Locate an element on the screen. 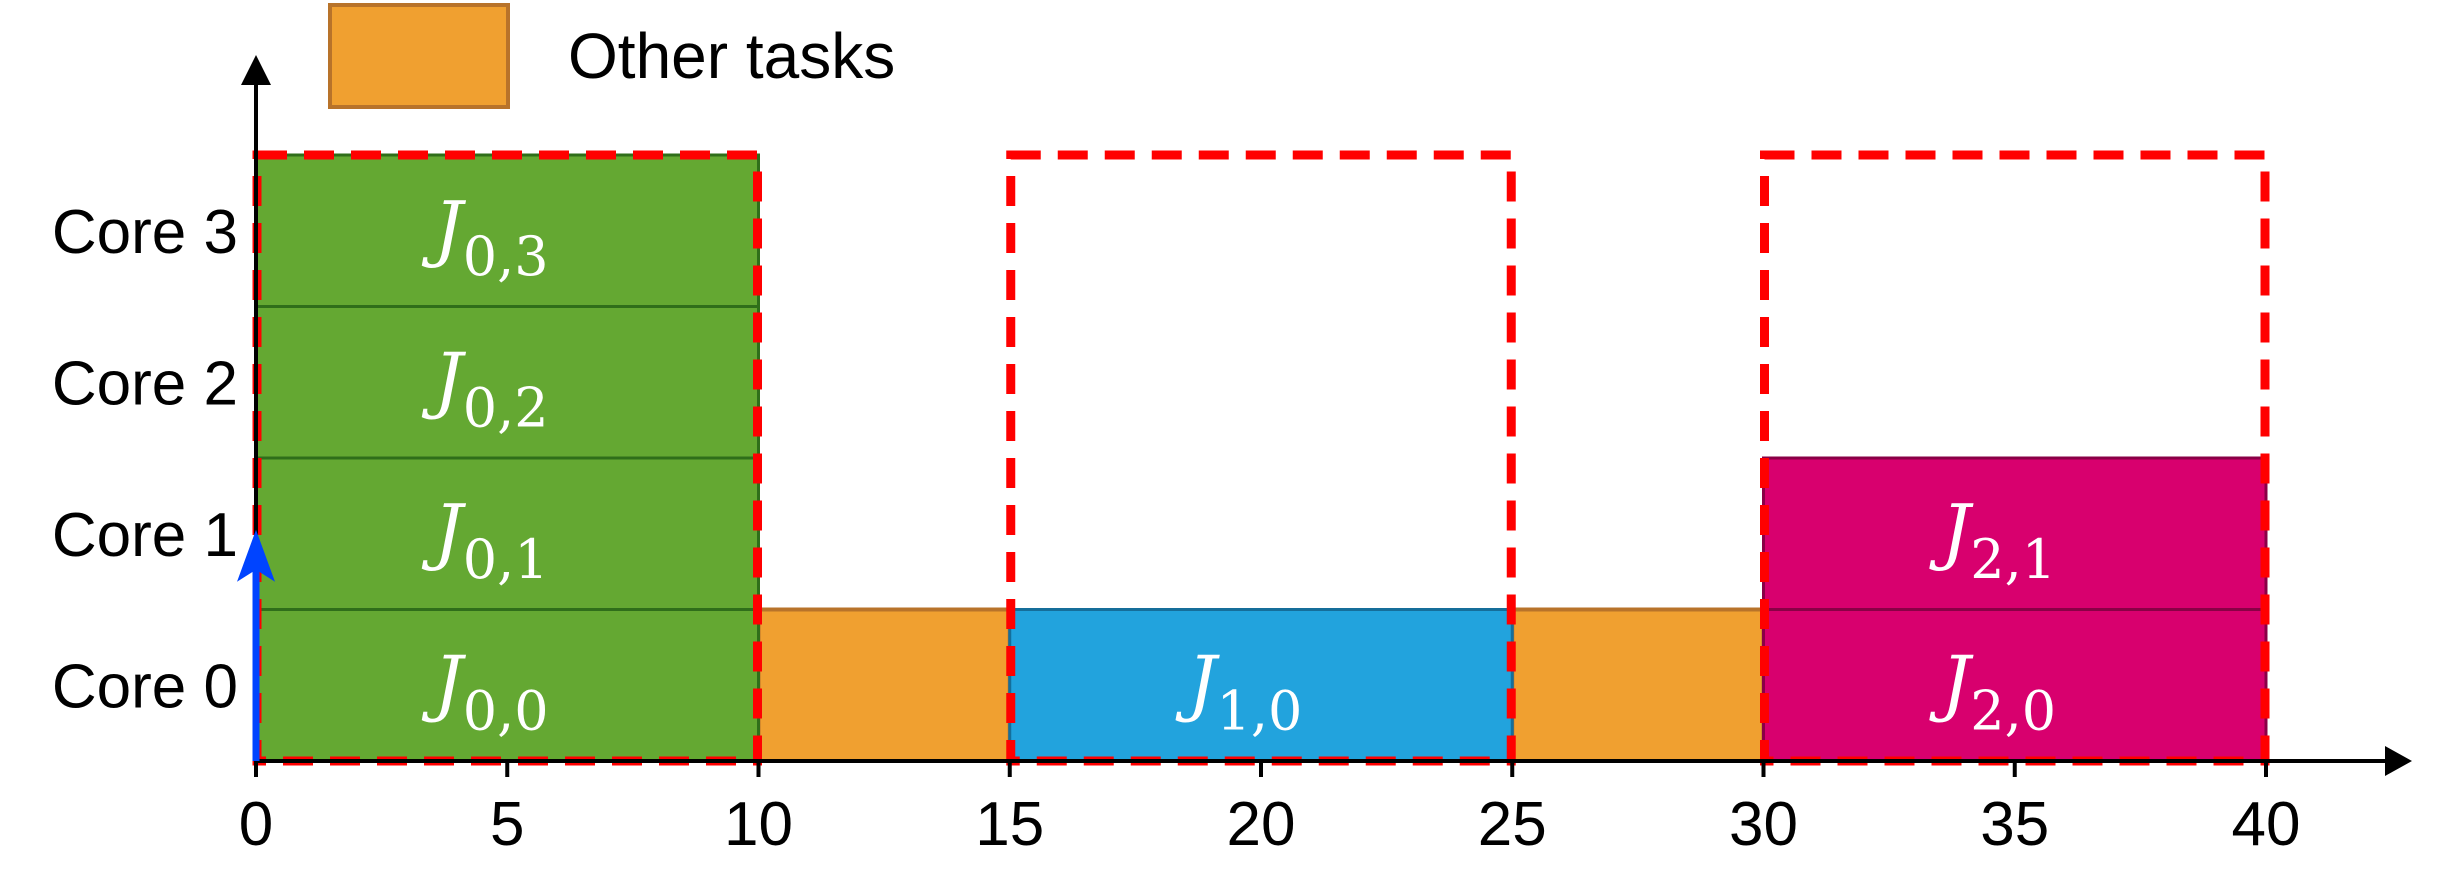 The height and width of the screenshot is (884, 2446). job-label-2-1: J2,1 is located at coordinates (1992, 540).